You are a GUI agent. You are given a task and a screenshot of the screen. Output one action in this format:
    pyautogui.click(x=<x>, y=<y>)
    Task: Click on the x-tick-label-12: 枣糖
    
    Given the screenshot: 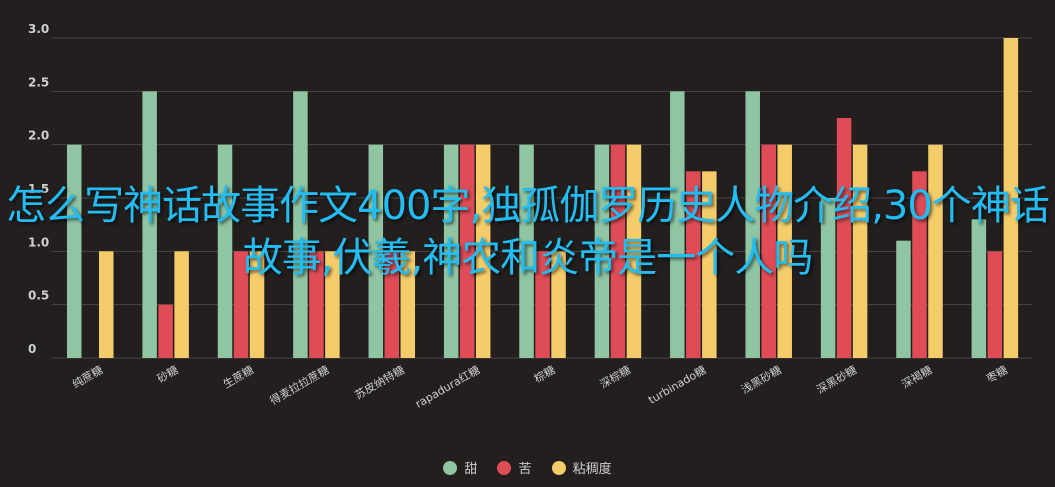 What is the action you would take?
    pyautogui.click(x=997, y=373)
    